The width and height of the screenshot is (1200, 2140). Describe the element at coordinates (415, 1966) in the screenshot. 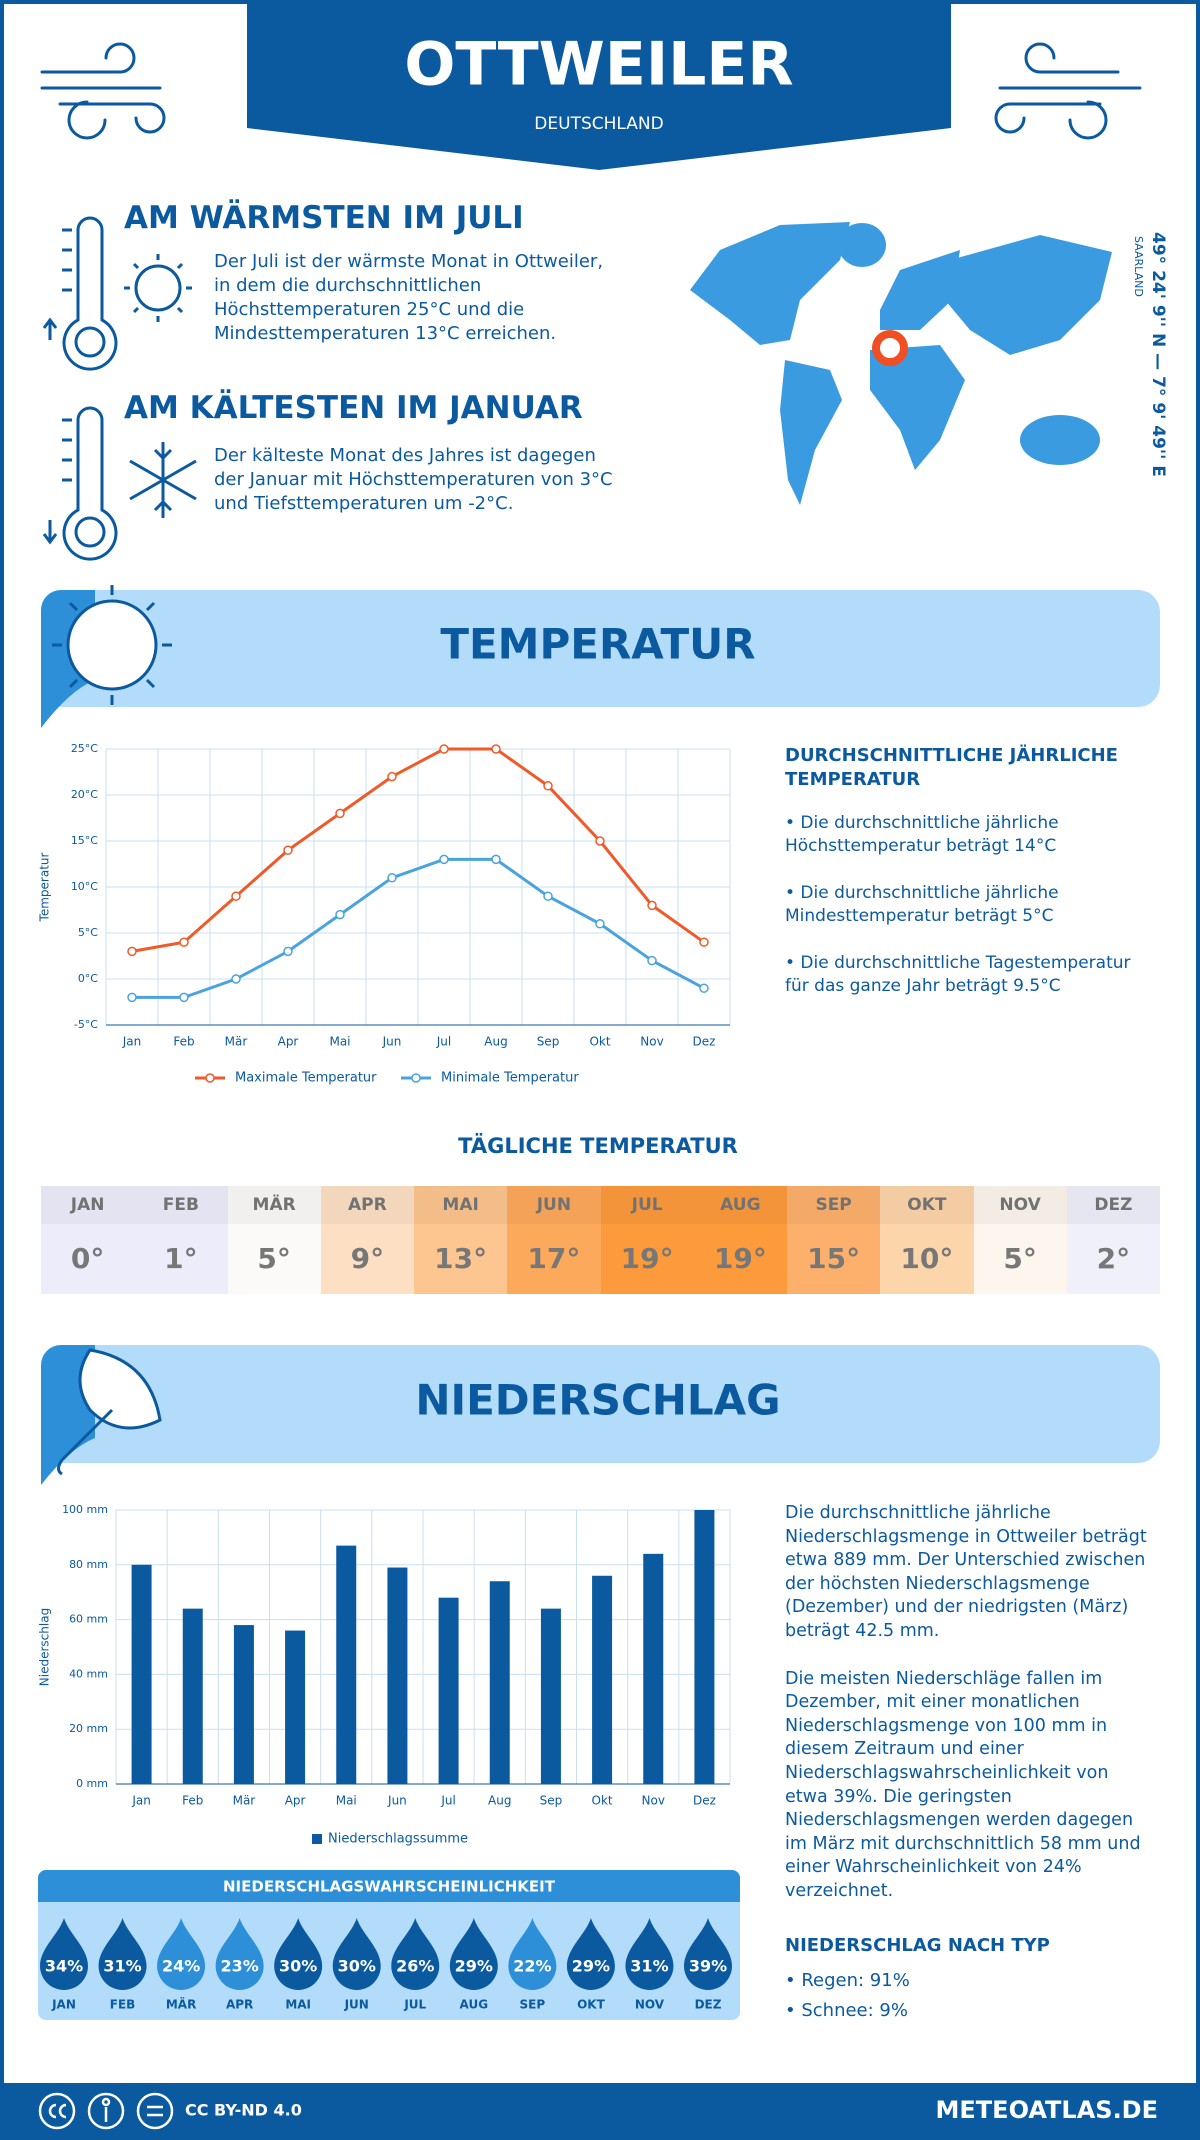

I see `probability-value: 26%` at that location.